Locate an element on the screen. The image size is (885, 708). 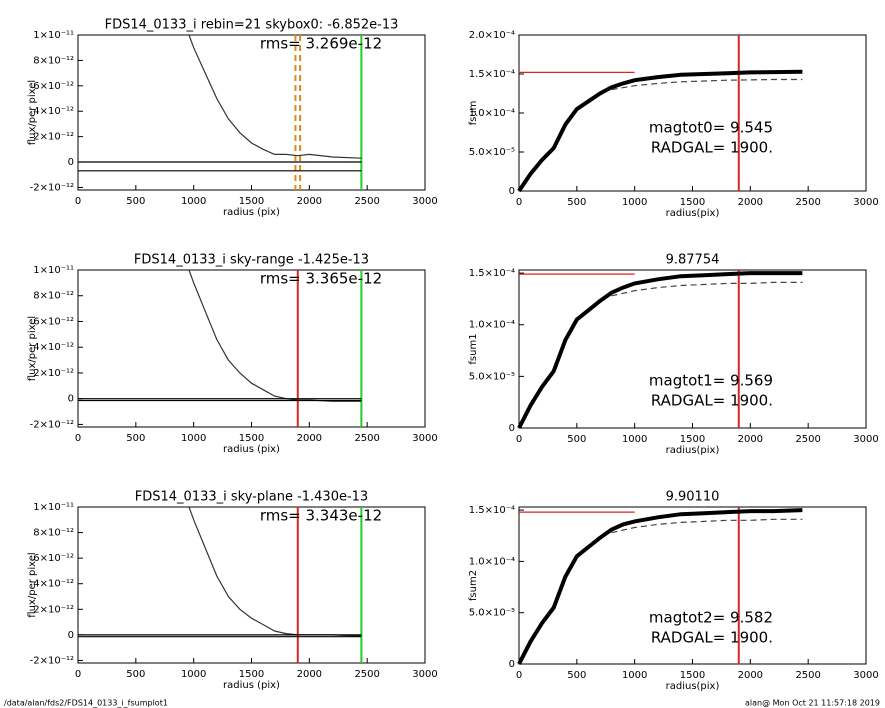
annotation: magtot1= 9.569 is located at coordinates (711, 381).